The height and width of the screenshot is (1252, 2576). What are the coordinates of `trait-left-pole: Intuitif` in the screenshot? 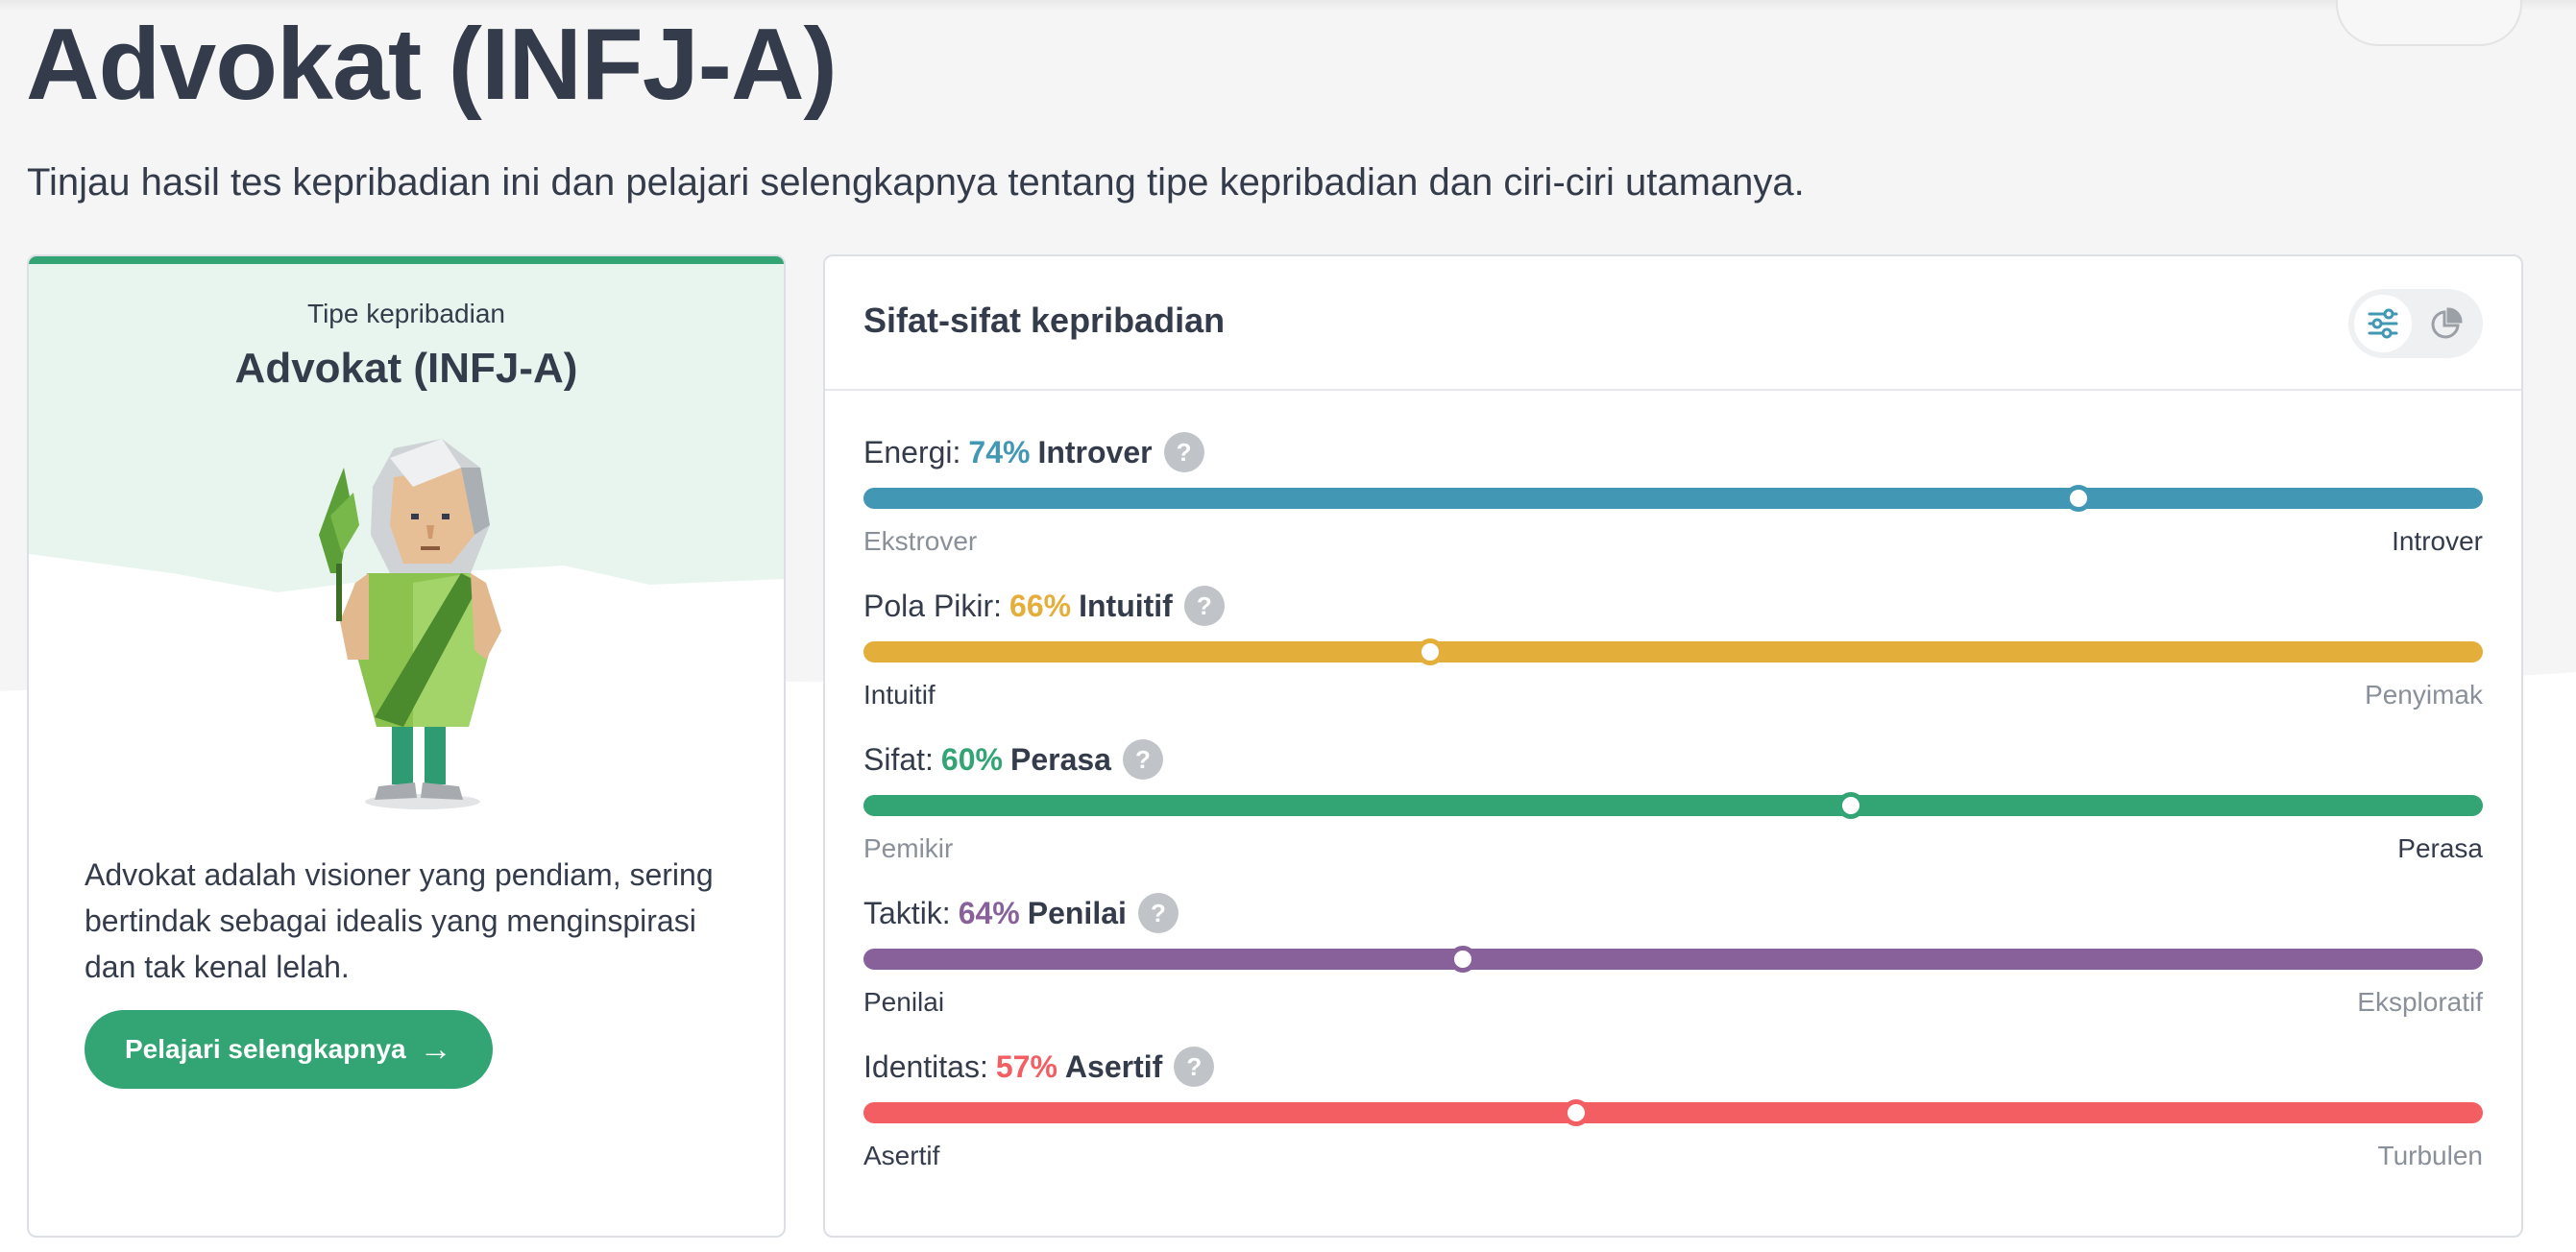 It's located at (899, 695).